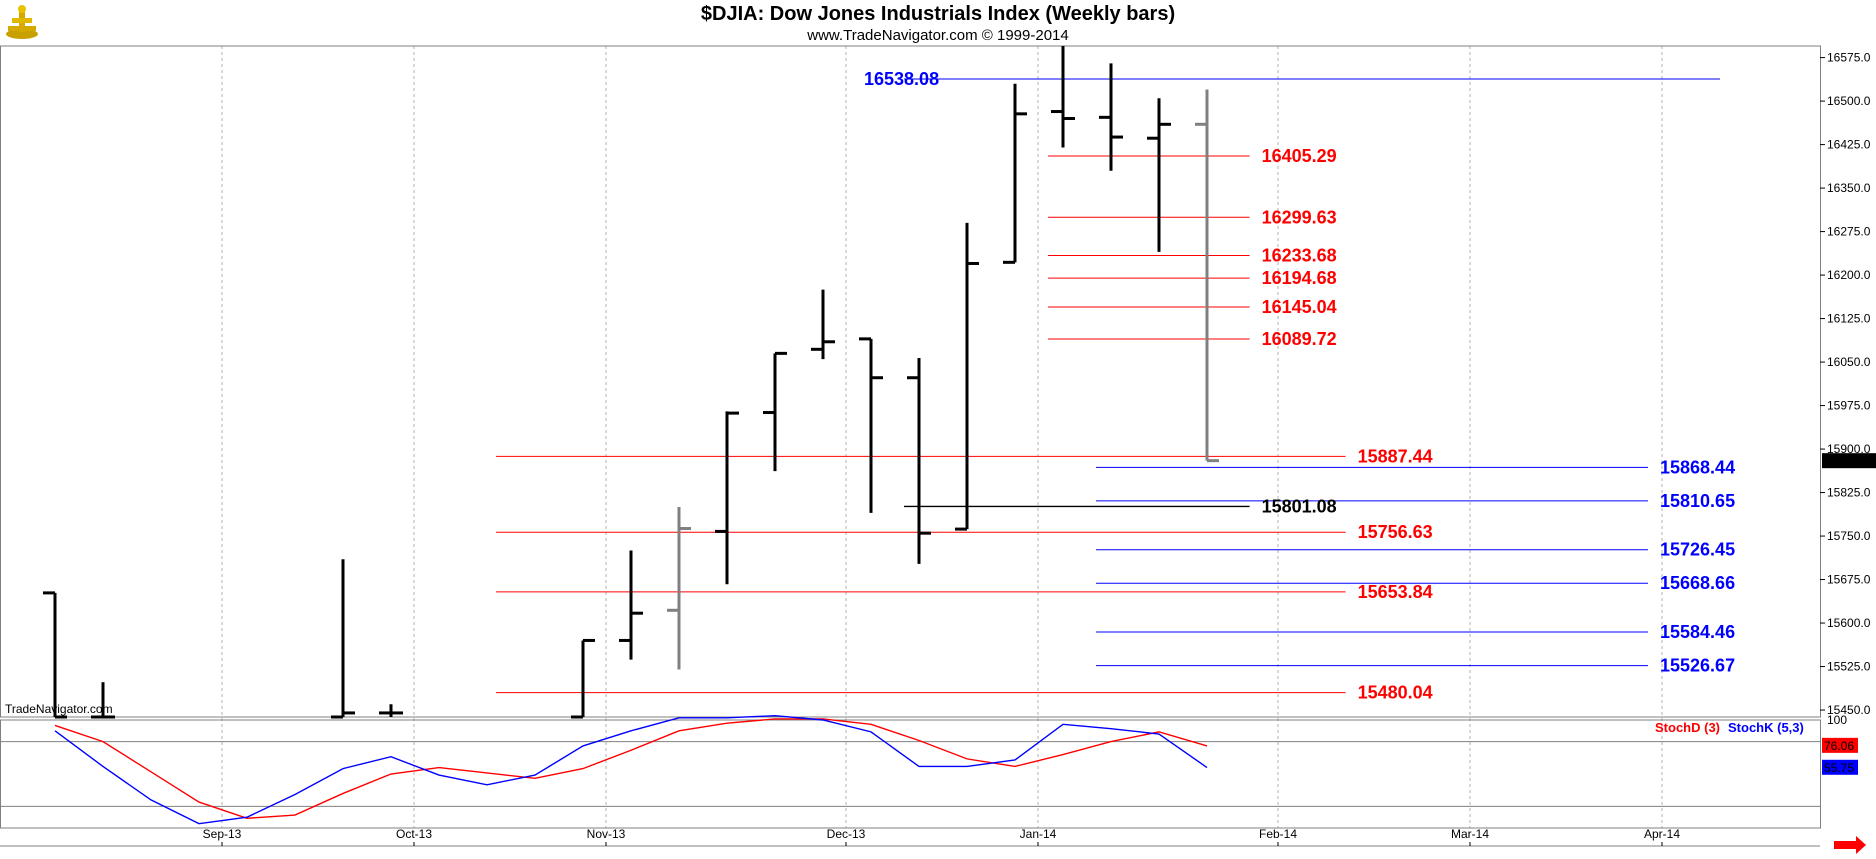 The image size is (1876, 859). What do you see at coordinates (1849, 362) in the screenshot?
I see `price-tick-label: 16050.0` at bounding box center [1849, 362].